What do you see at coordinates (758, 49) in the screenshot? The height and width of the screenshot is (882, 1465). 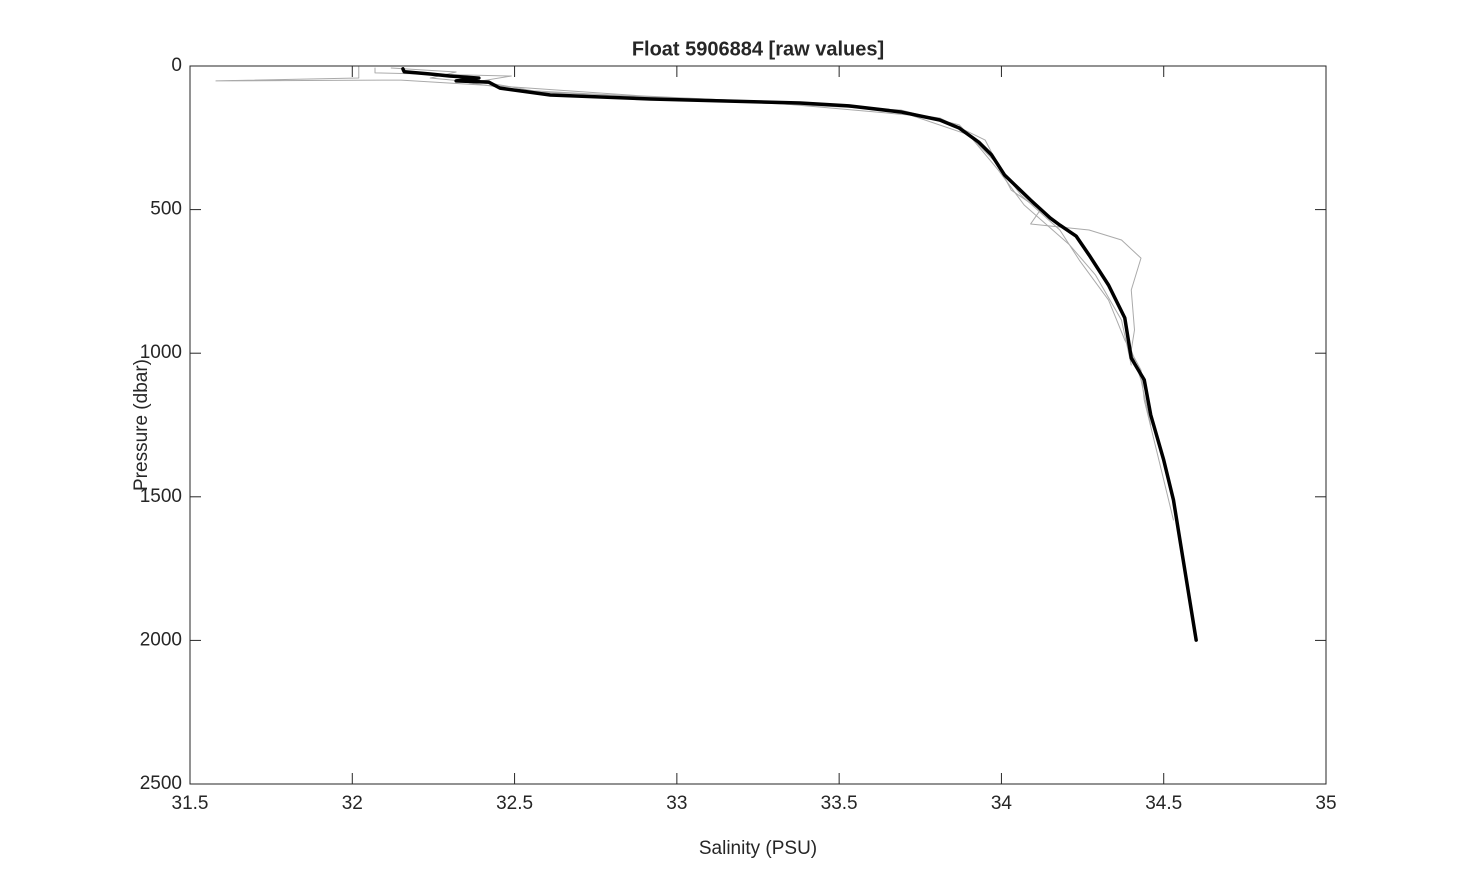 I see `chart-title: Float 5906884 [raw values]` at bounding box center [758, 49].